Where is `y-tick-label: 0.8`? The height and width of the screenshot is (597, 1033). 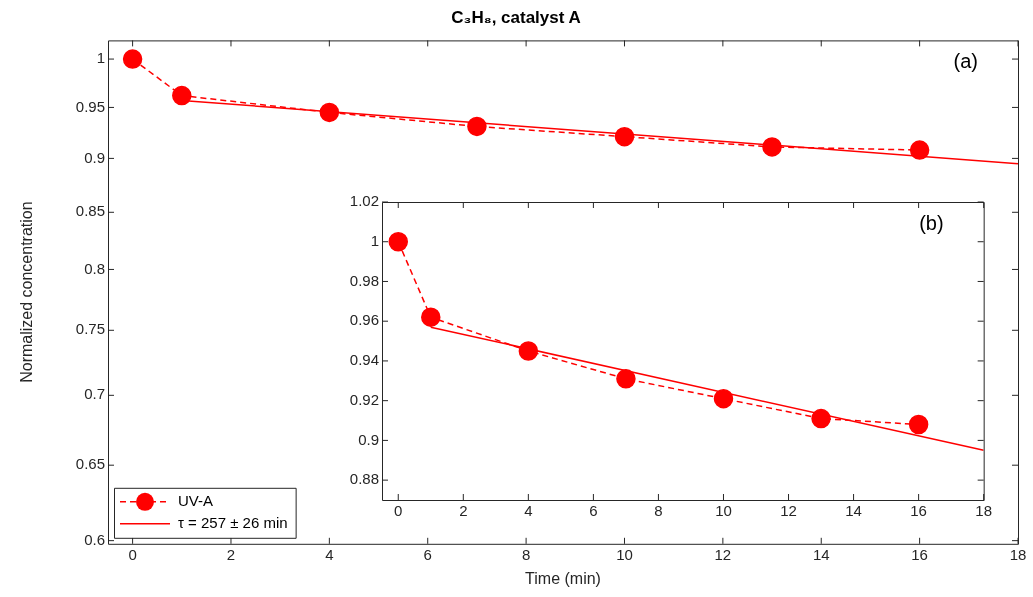
y-tick-label: 0.8 is located at coordinates (94, 268).